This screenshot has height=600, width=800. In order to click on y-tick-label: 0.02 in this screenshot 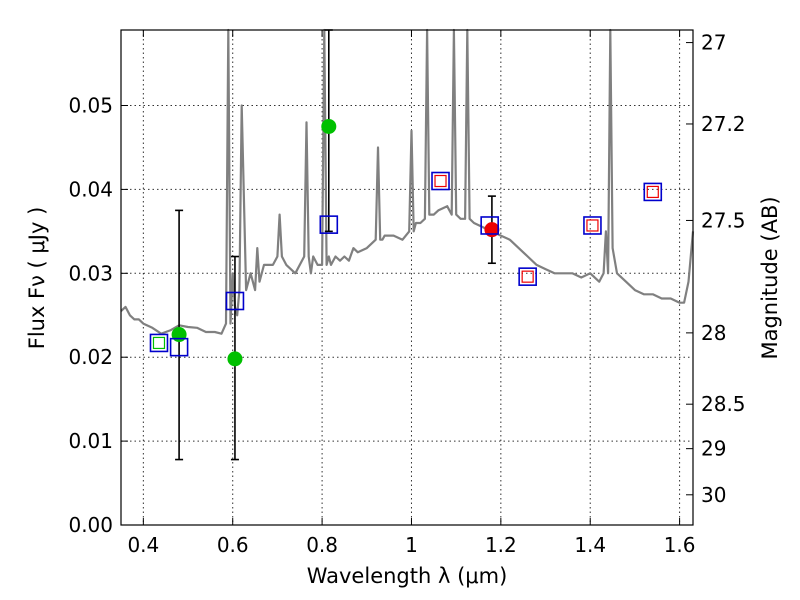, I will do `click(90, 357)`.